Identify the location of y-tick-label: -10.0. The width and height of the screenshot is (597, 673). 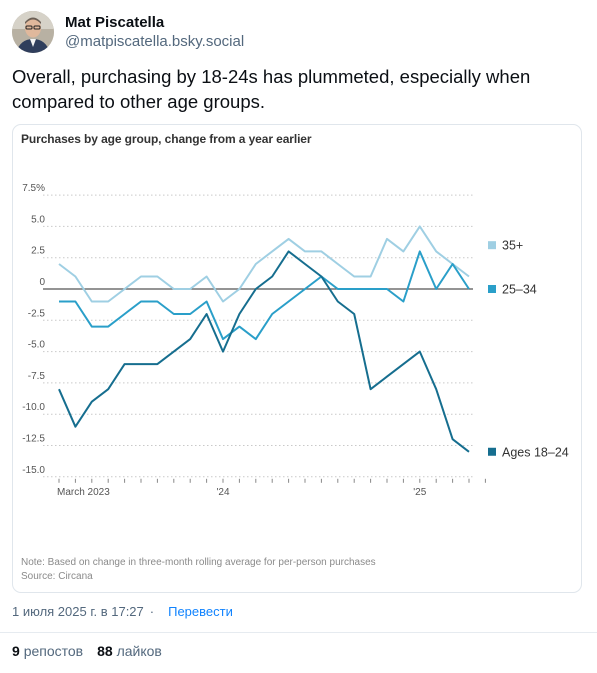
(33, 407).